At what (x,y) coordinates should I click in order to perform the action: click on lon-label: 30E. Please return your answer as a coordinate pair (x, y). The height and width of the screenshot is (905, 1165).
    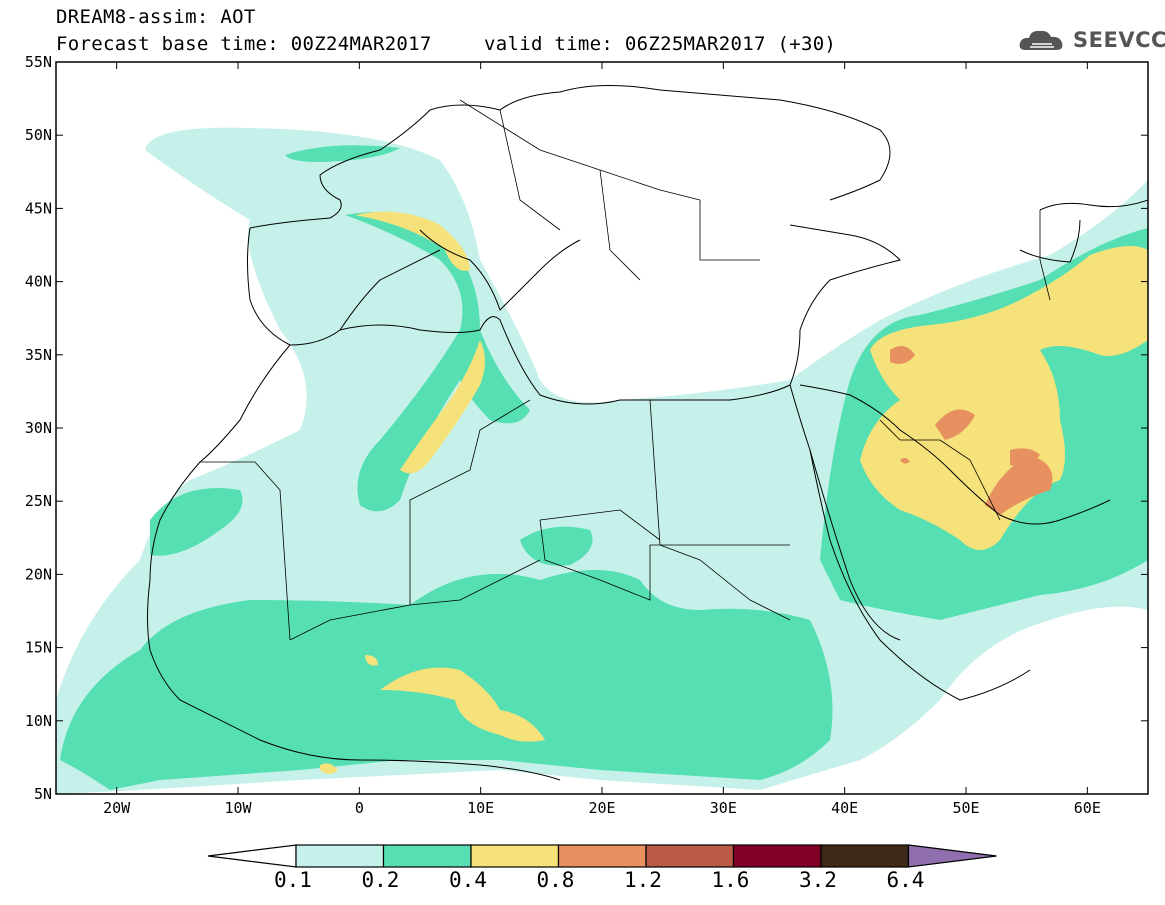
    Looking at the image, I should click on (723, 808).